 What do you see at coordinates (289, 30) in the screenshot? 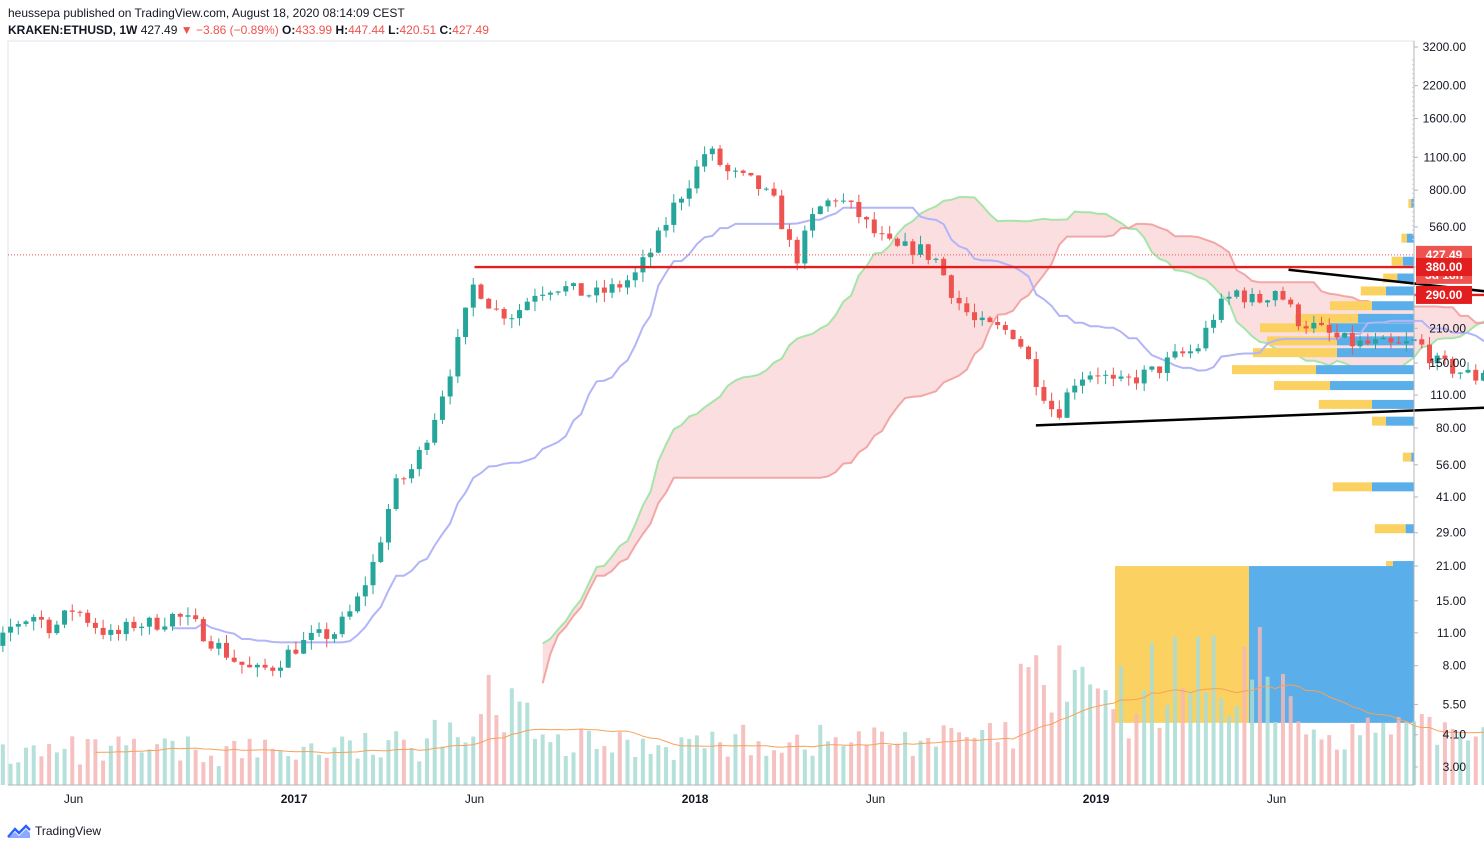
I see `open-label: O:` at bounding box center [289, 30].